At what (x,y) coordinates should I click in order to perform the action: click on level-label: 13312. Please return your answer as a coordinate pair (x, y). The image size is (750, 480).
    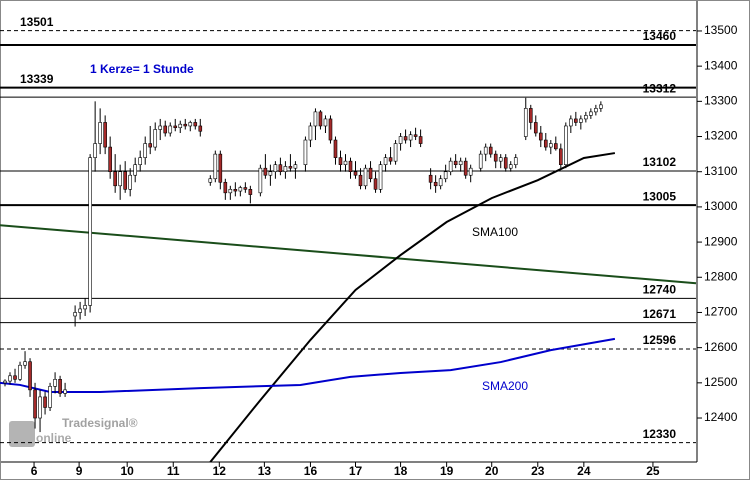
    Looking at the image, I should click on (660, 88).